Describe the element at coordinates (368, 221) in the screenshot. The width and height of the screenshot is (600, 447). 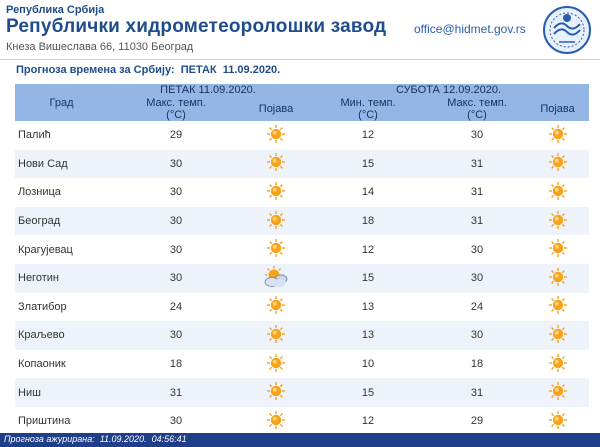
I see `min-temp-day2-cell: 18` at that location.